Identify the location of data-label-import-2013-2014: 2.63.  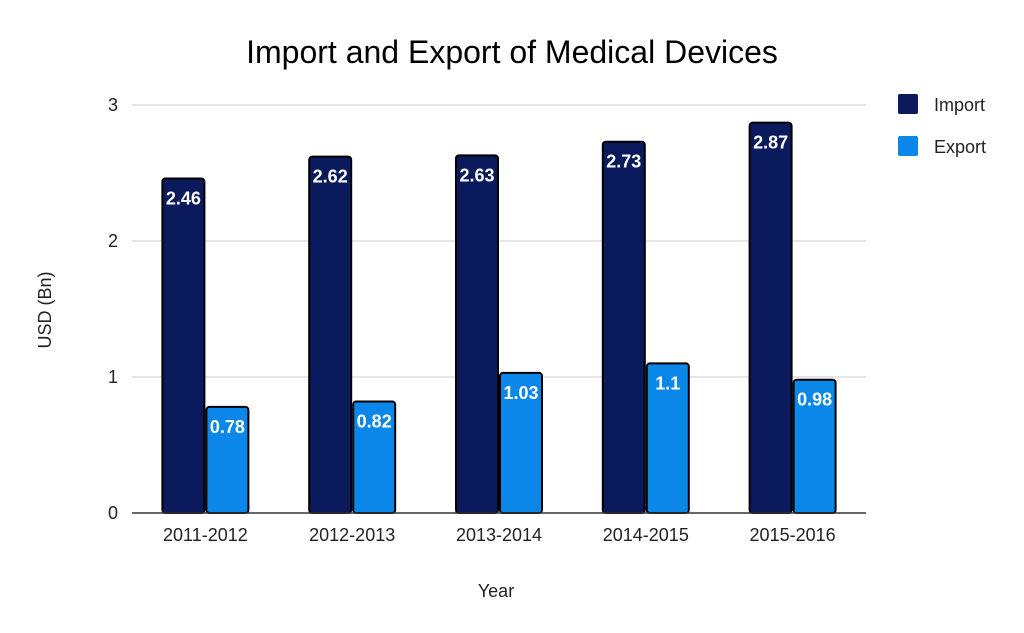
(476, 175).